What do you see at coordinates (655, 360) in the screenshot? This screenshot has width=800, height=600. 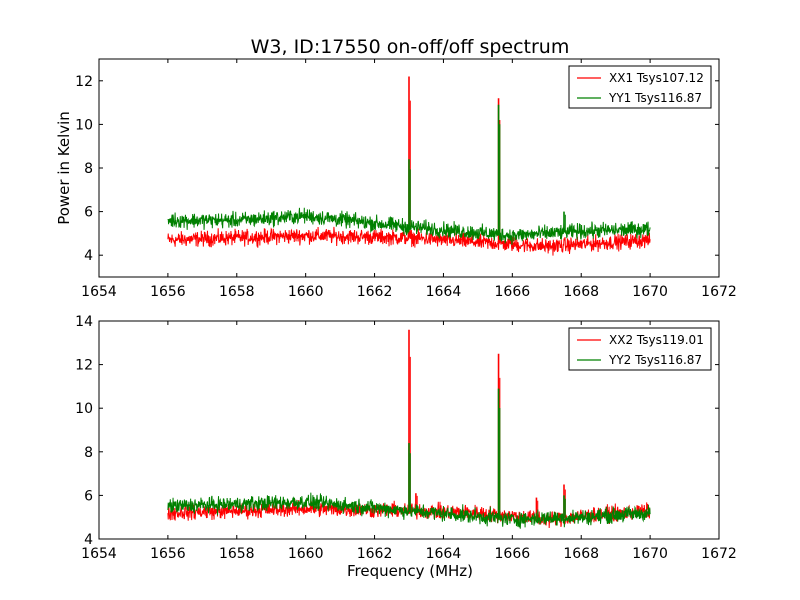 I see `legend-label: YY2 Tsys116.87` at bounding box center [655, 360].